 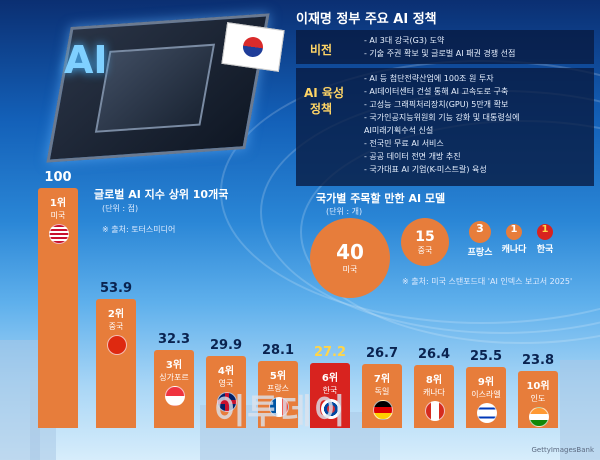 What do you see at coordinates (86, 60) in the screenshot?
I see `chip-ai-logo: AI` at bounding box center [86, 60].